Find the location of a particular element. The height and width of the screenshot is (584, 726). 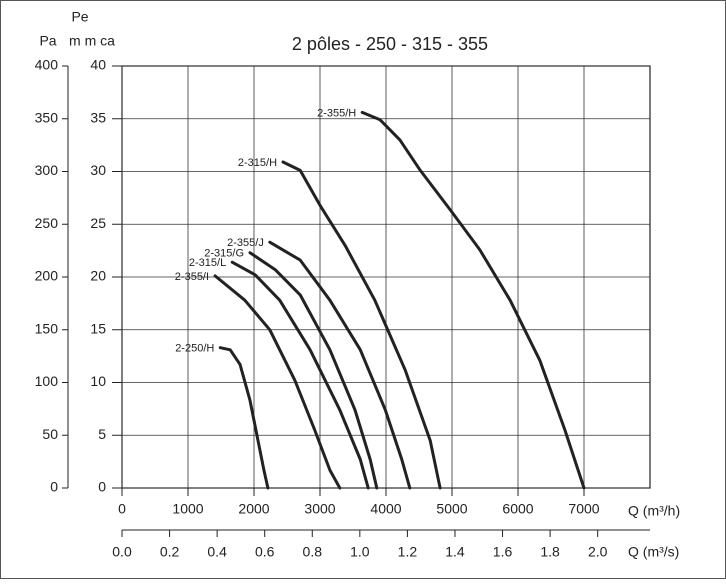

x2-tick-label: 1.4 is located at coordinates (455, 552).